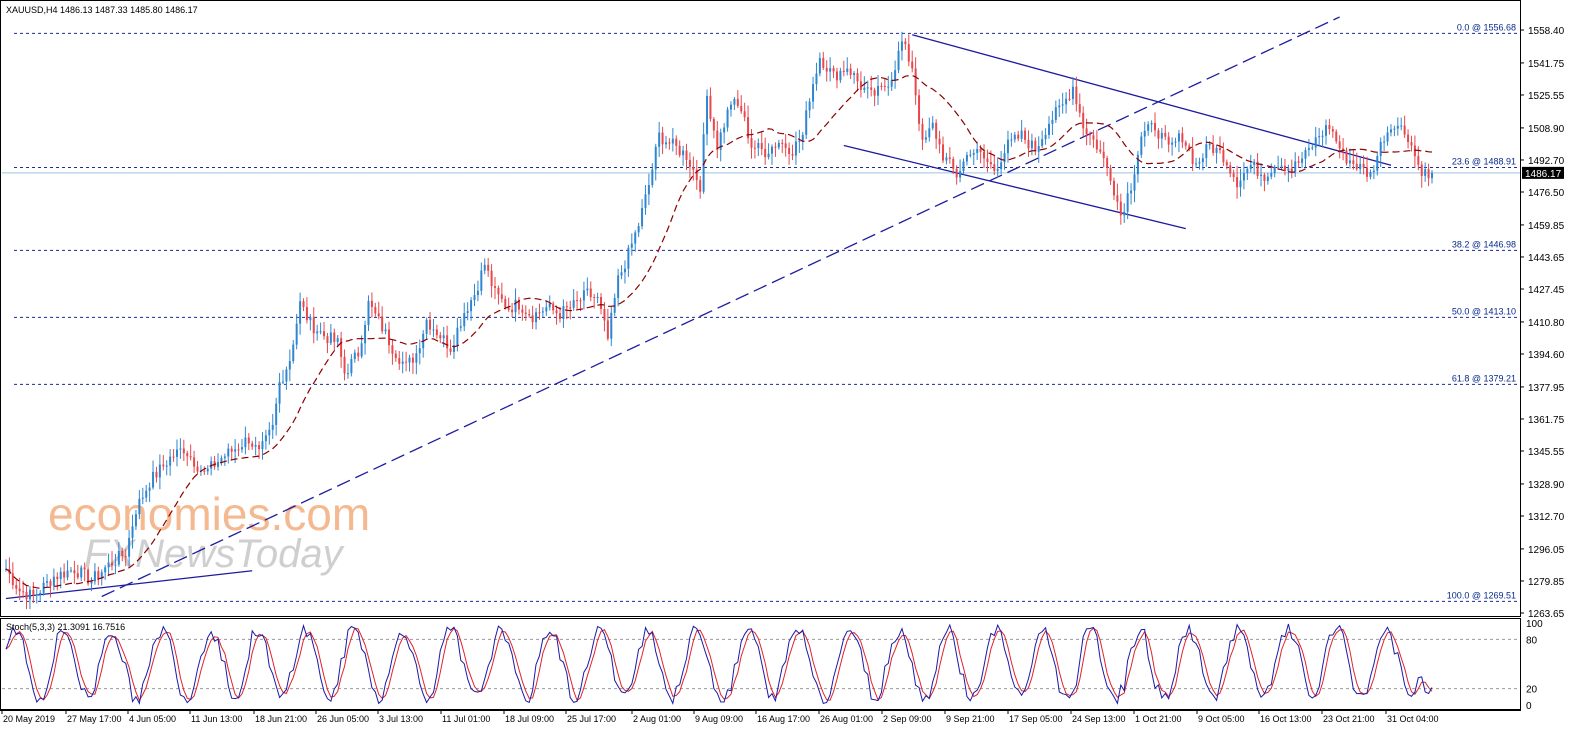 This screenshot has width=1596, height=743. What do you see at coordinates (1152, 100) in the screenshot?
I see `trend-line-solid` at bounding box center [1152, 100].